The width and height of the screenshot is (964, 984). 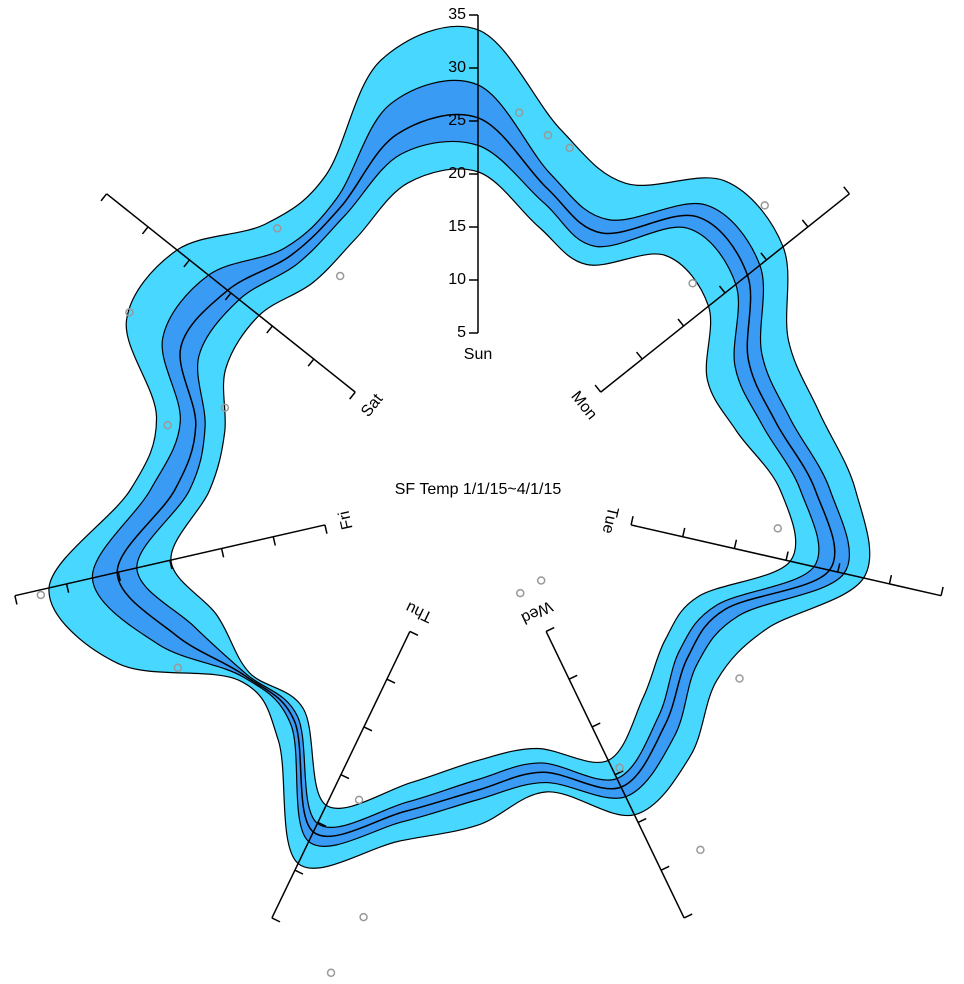 I want to click on axis: Tue, so click(x=771, y=551).